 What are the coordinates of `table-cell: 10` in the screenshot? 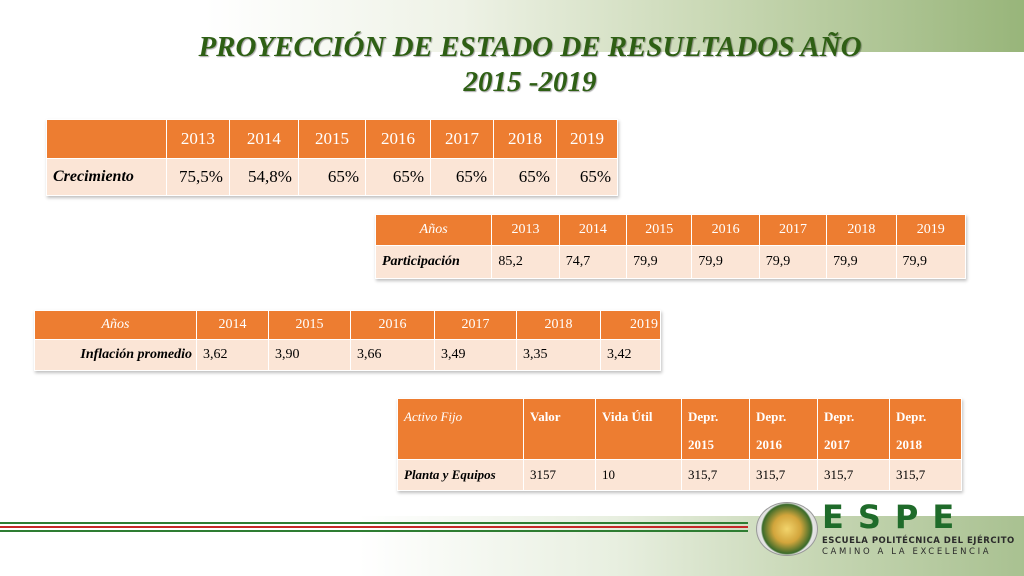 It's located at (638, 475).